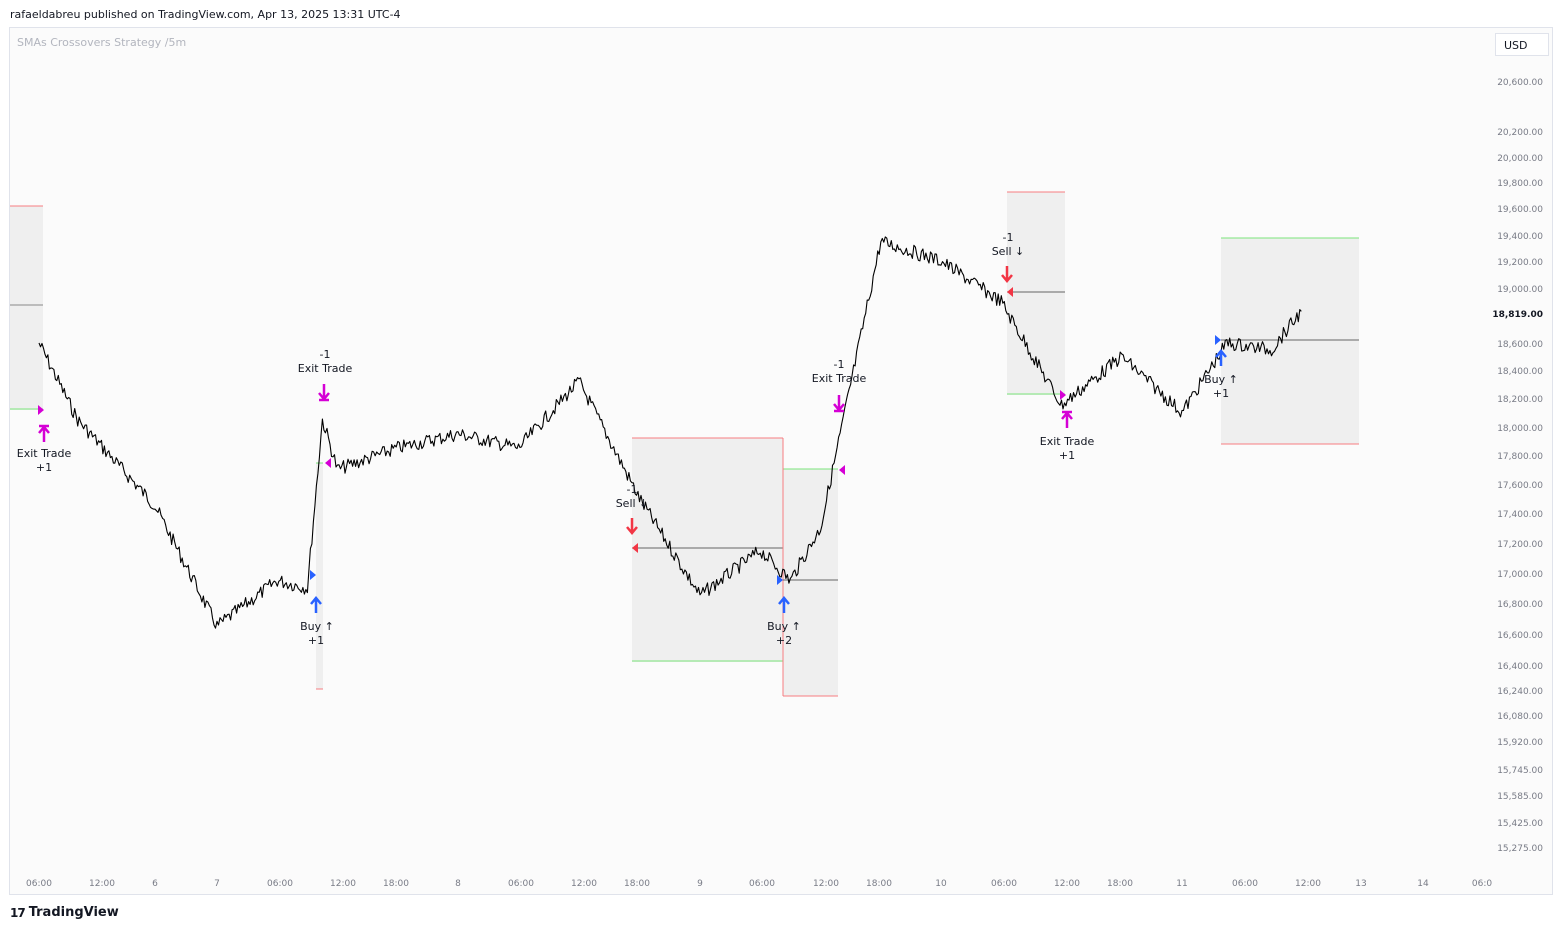  What do you see at coordinates (1520, 717) in the screenshot?
I see `y-tick: 16,080.00` at bounding box center [1520, 717].